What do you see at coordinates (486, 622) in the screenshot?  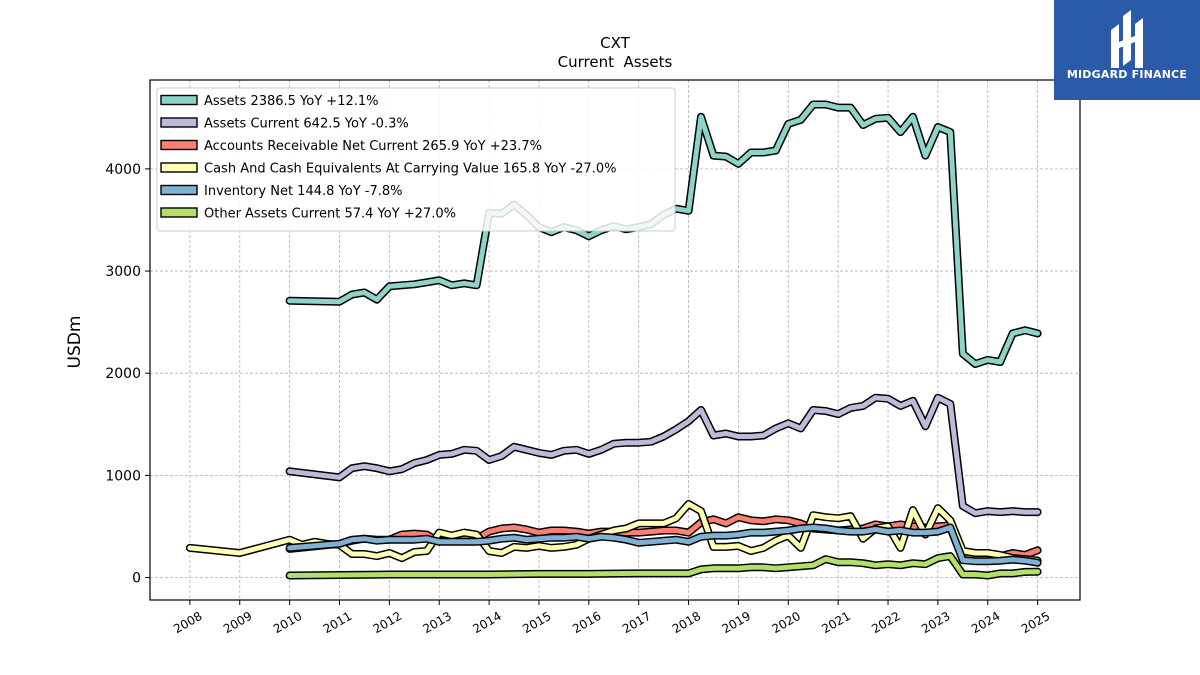 I see `x-tick-label: 2014` at bounding box center [486, 622].